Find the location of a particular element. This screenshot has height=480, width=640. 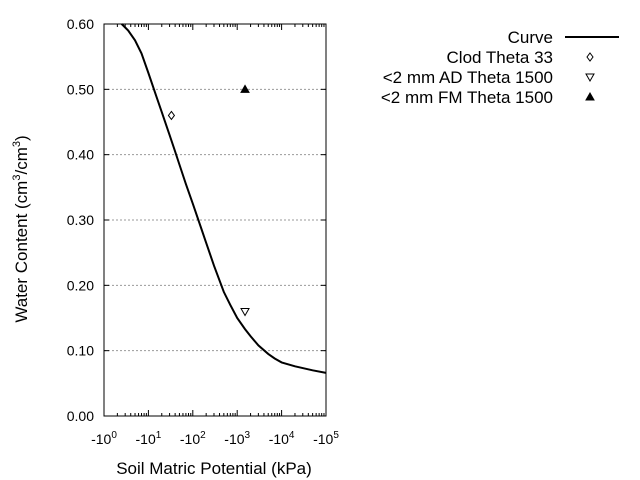

x-tick-label: -105 is located at coordinates (326, 438).